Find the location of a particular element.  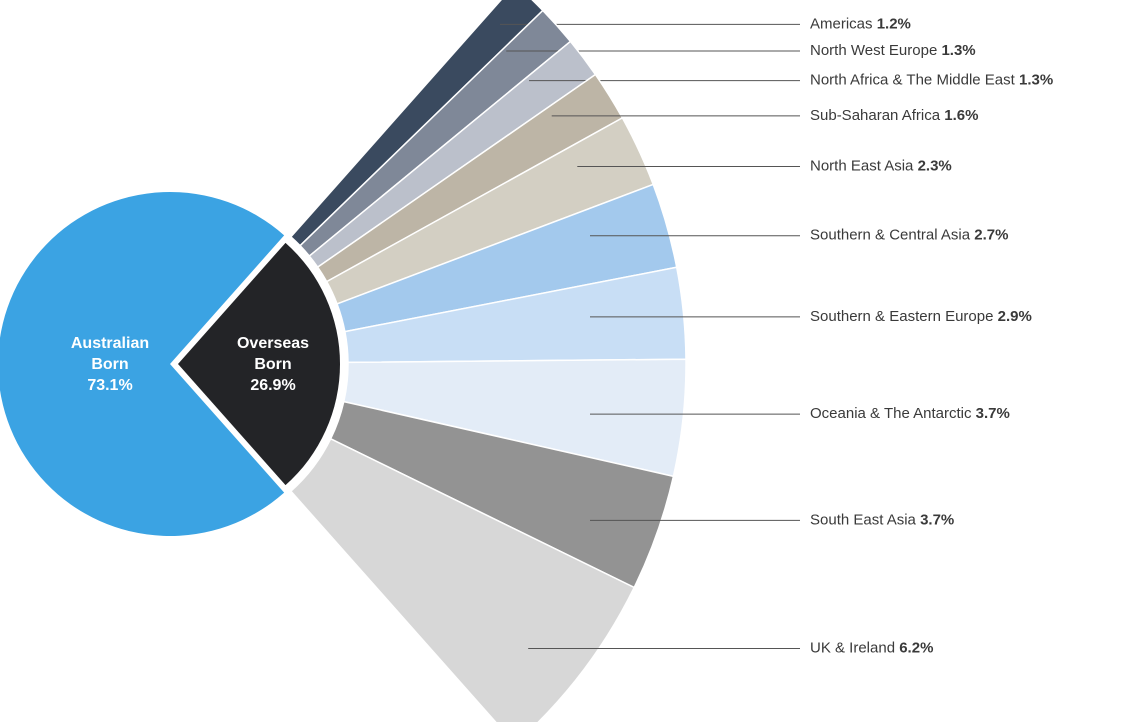

breakdown-label: North West Europe 1.3% is located at coordinates (893, 50).